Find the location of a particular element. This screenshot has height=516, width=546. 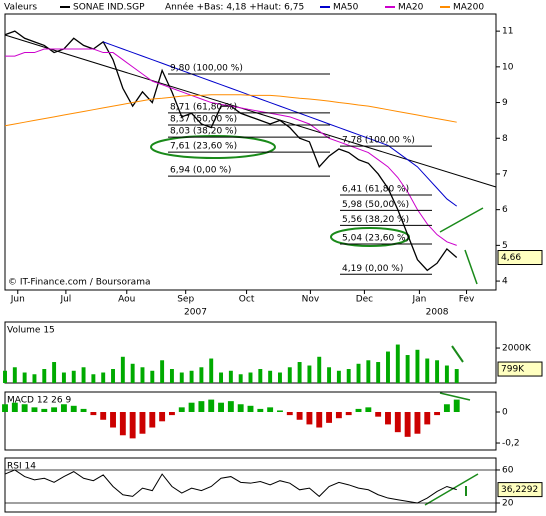

fib-label: 5,56 (38,20 %) is located at coordinates (375, 220).